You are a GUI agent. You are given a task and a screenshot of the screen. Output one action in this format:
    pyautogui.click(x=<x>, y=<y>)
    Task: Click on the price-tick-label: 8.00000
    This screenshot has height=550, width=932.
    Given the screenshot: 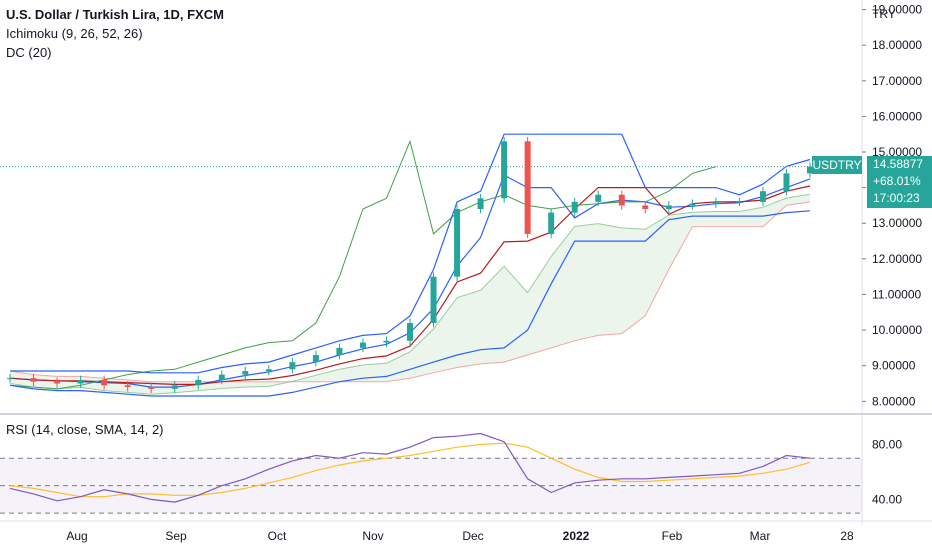 What is the action you would take?
    pyautogui.click(x=894, y=401)
    